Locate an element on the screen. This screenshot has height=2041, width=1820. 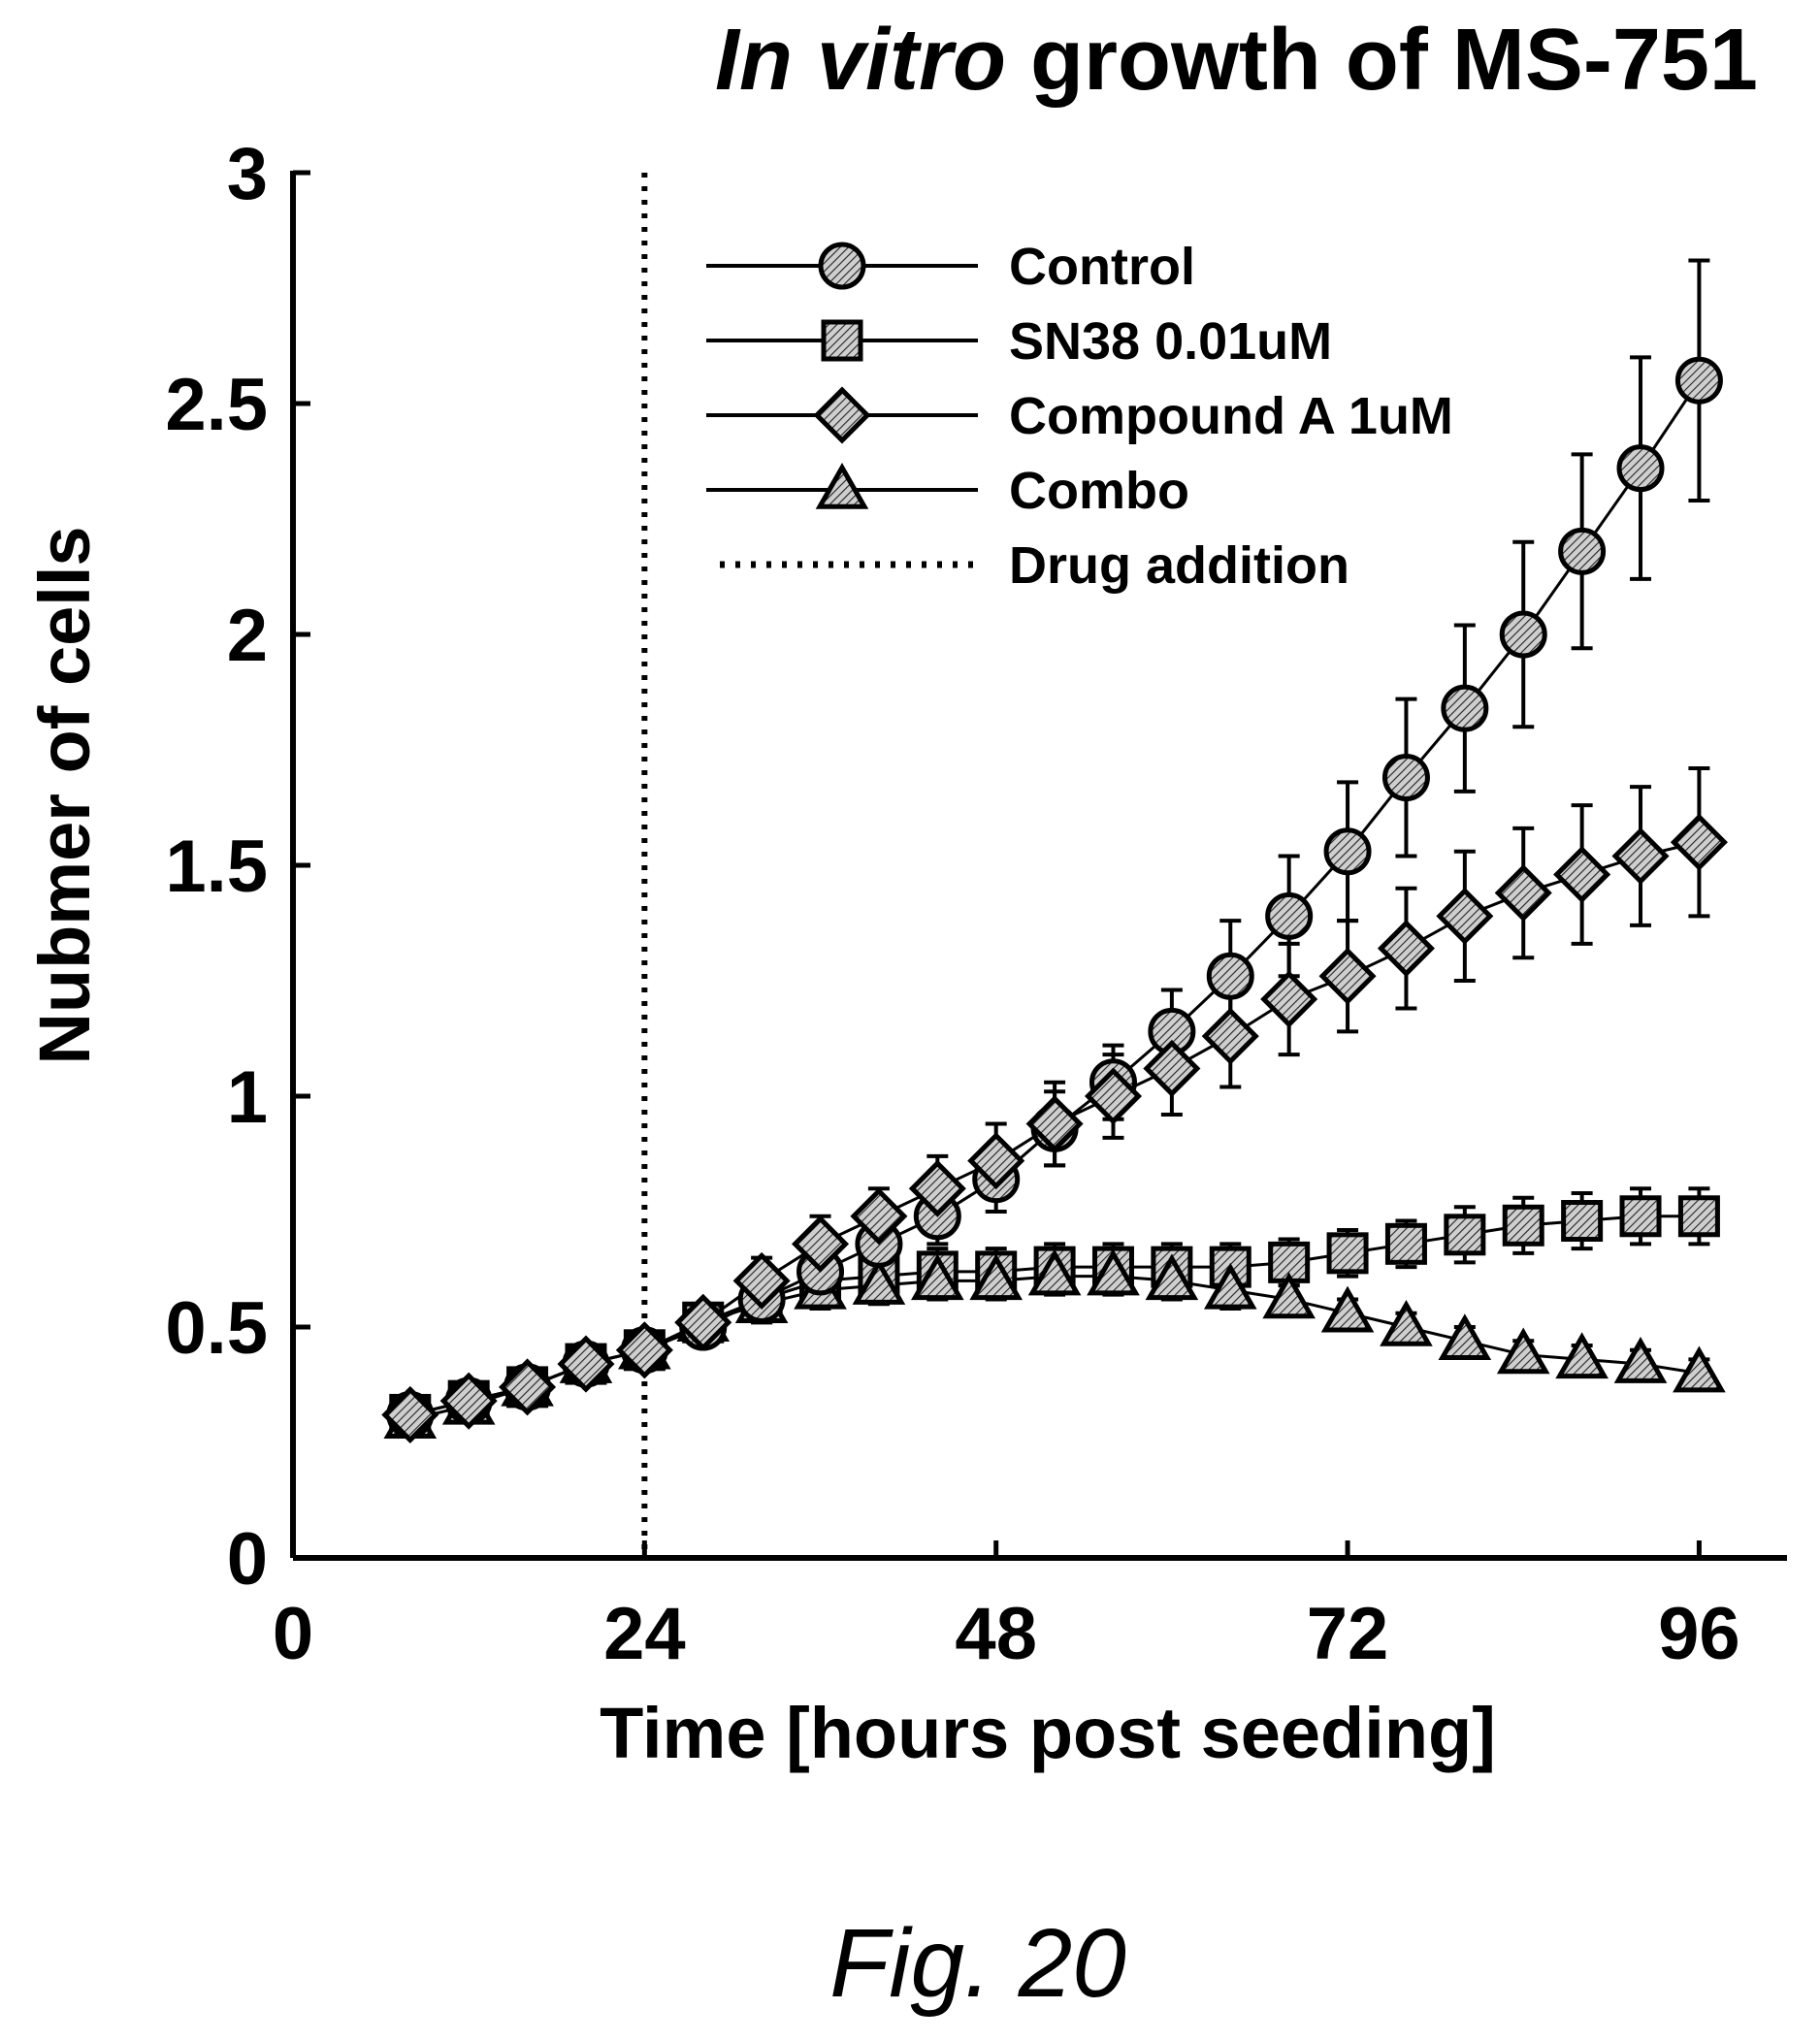
x-axis-label: Time [hours post seeding] is located at coordinates (1048, 1733).